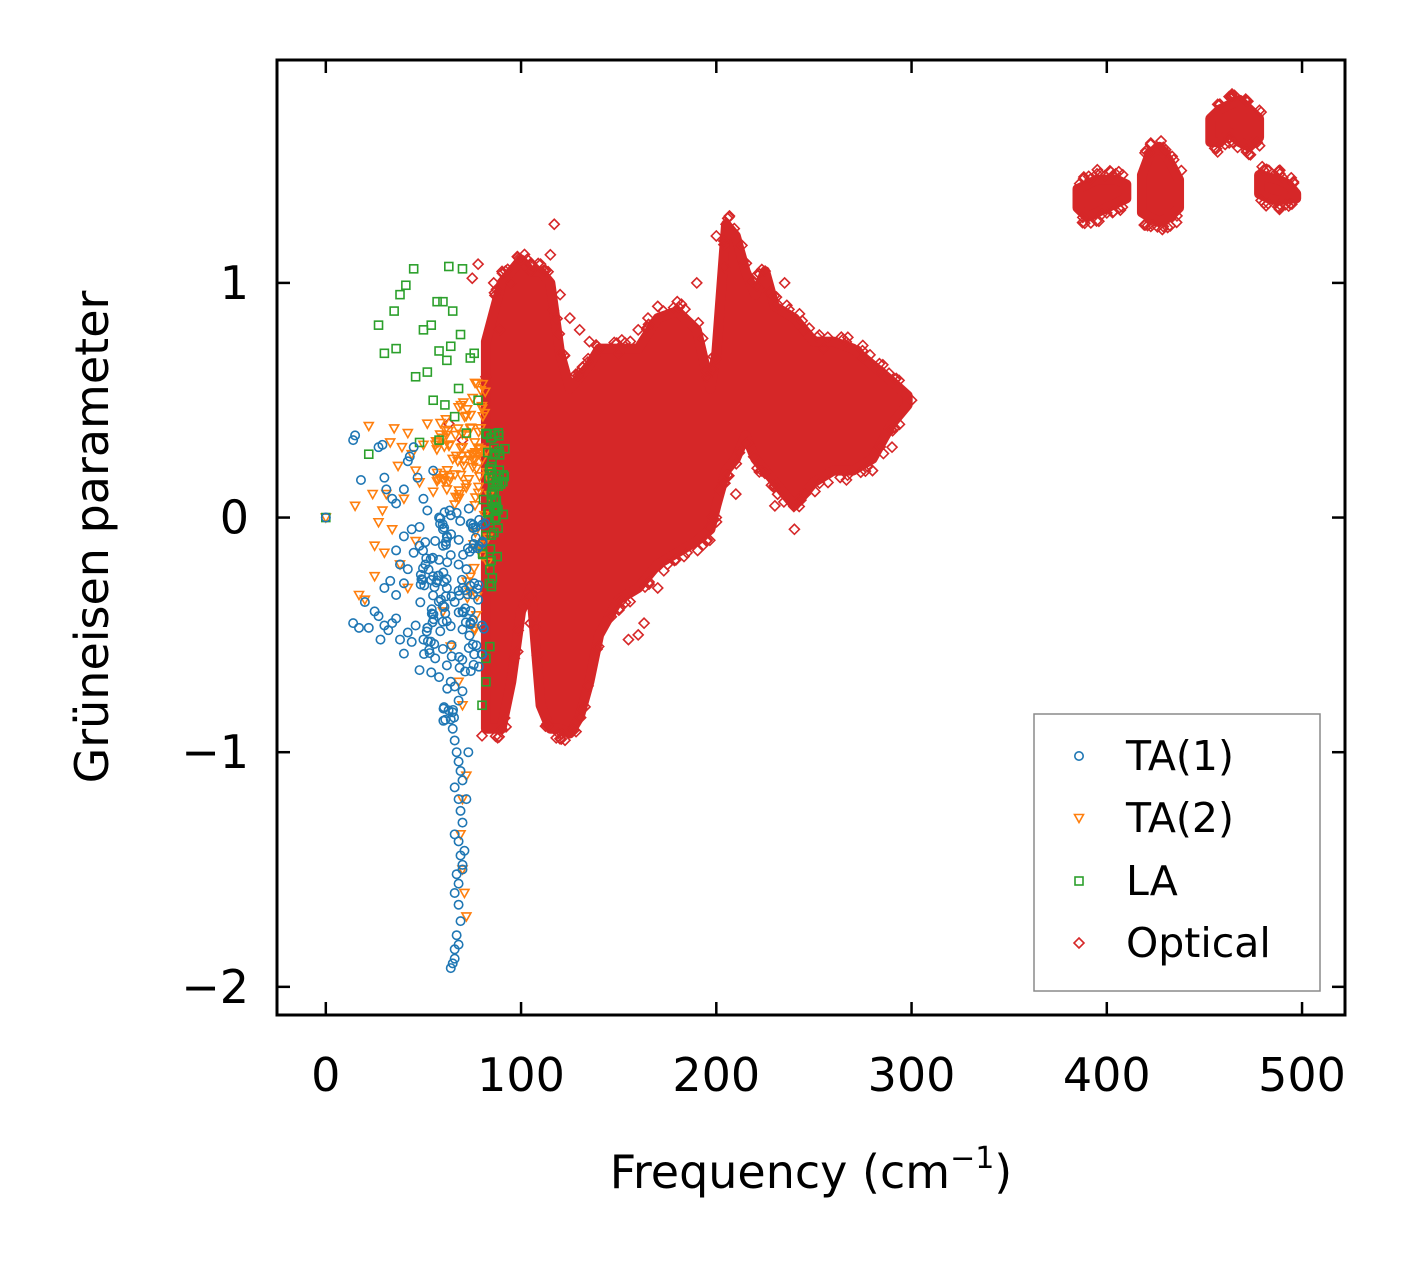 The width and height of the screenshot is (1418, 1264). What do you see at coordinates (1198, 943) in the screenshot?
I see `legend-label: Optical` at bounding box center [1198, 943].